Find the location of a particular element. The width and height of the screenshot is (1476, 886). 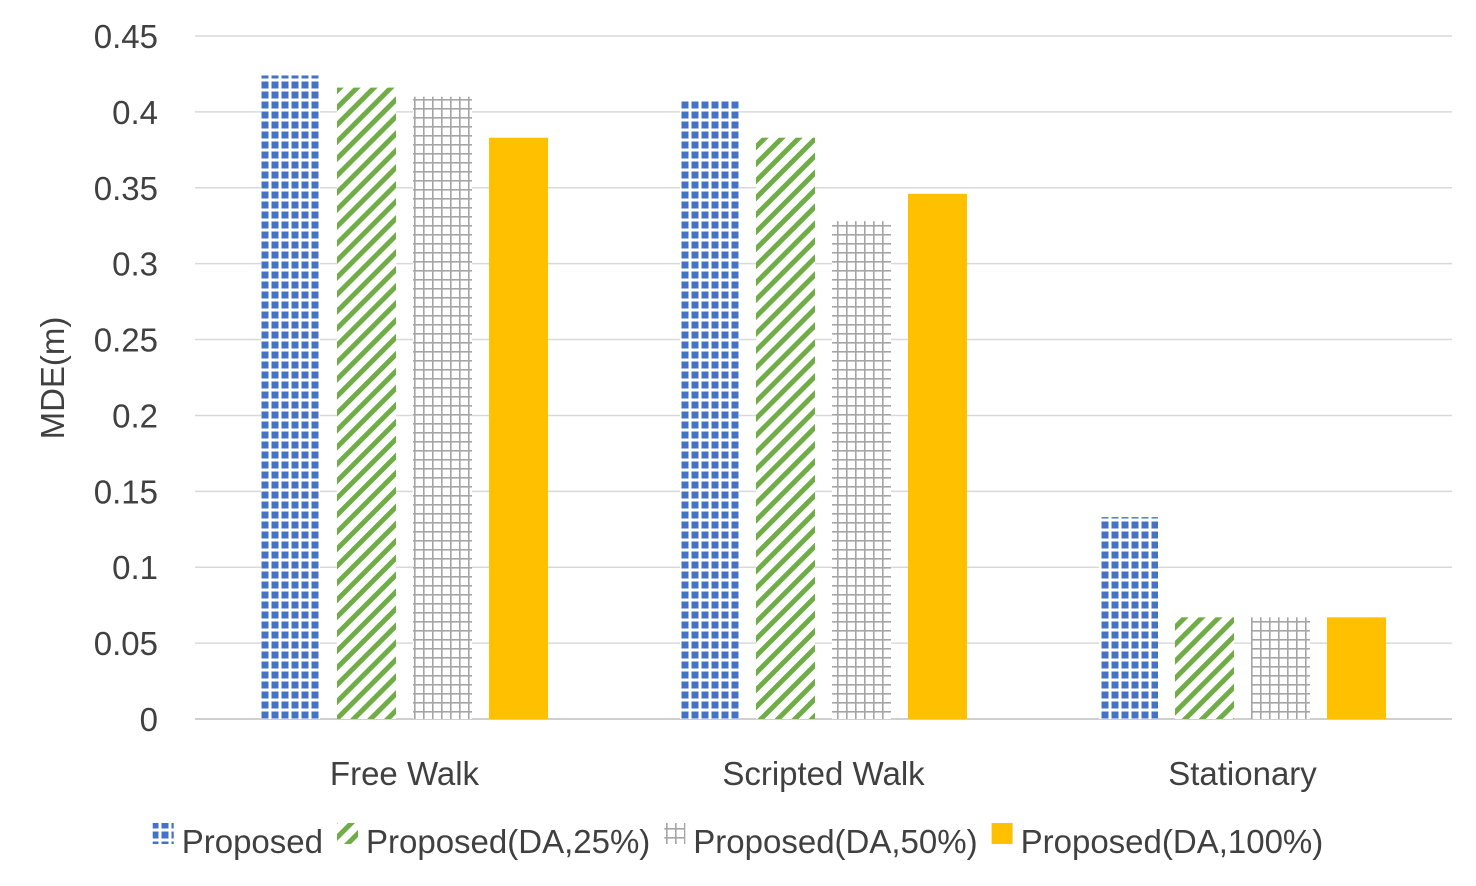

legend-item: Proposed(DA,25%) is located at coordinates (493, 841).